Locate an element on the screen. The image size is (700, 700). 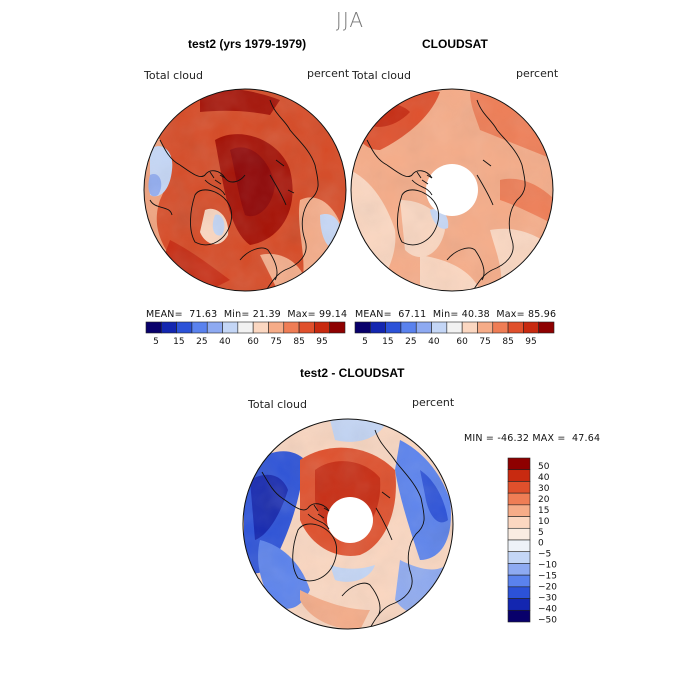
colorbar-tick-label: 30 is located at coordinates (544, 489).